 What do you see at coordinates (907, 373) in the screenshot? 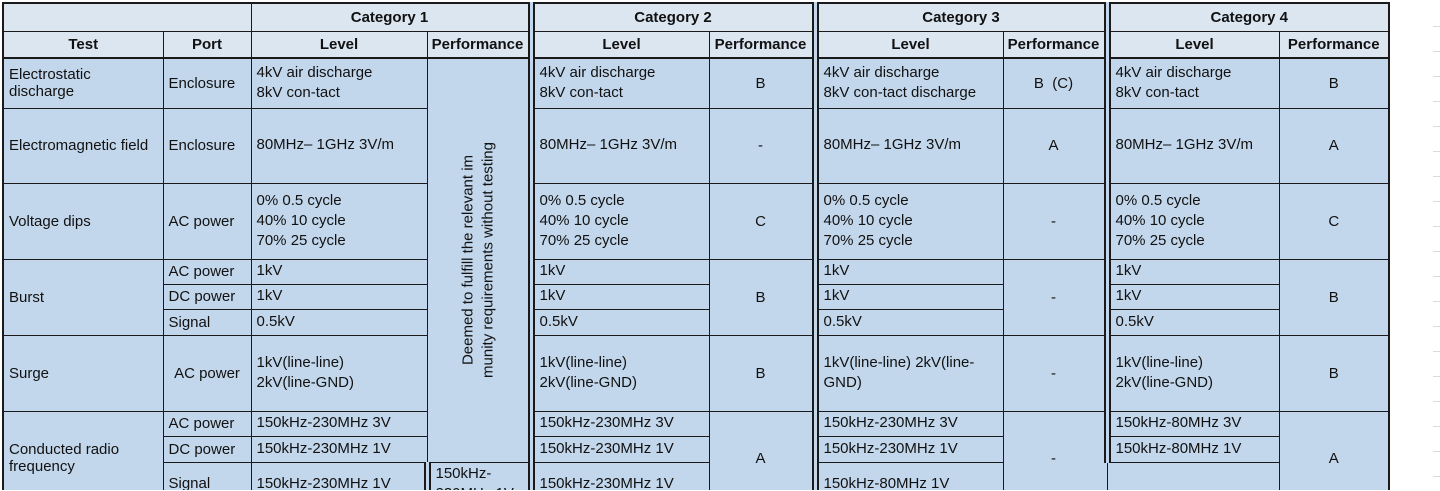
I see `level-cell-c3: 1kV(line-line) 2kV(line-GND)` at bounding box center [907, 373].